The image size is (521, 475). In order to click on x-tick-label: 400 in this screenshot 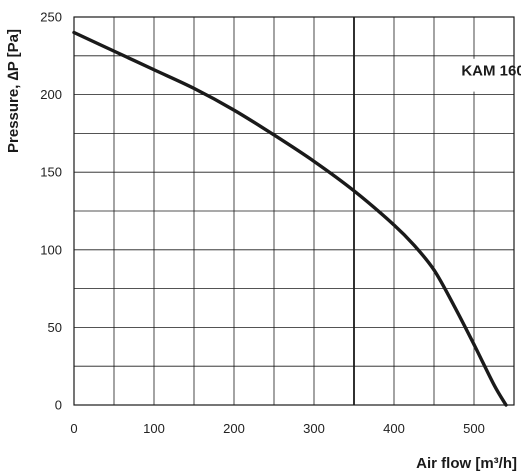, I will do `click(394, 428)`.